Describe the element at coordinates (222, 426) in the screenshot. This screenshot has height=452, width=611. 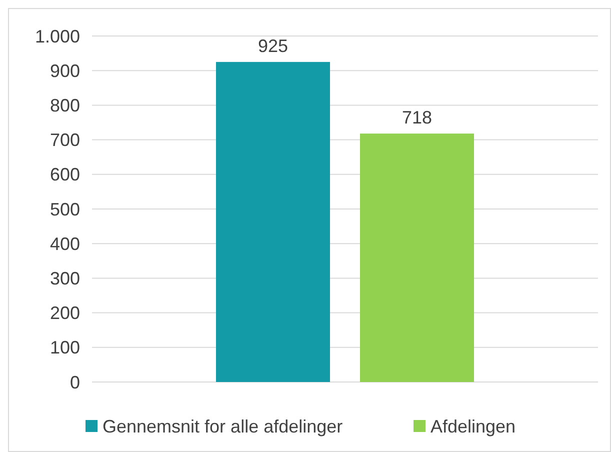
I see `legend-label: Gennemsnit for alle afdelinger` at that location.